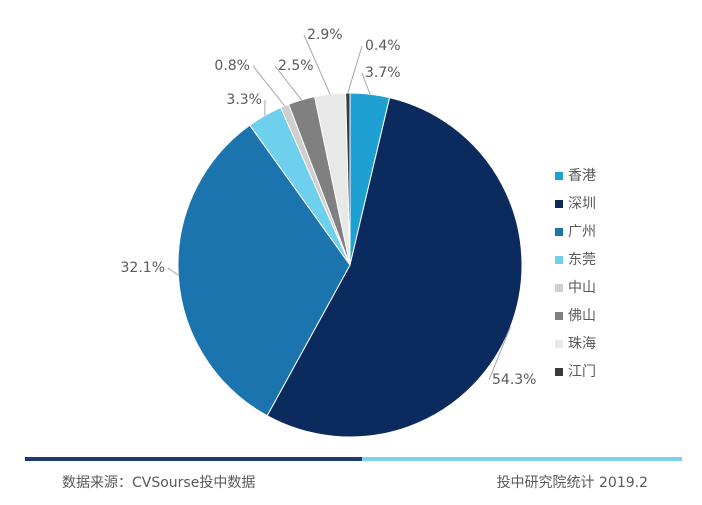 Image resolution: width=702 pixels, height=505 pixels. I want to click on legend-label: 广州, so click(582, 232).